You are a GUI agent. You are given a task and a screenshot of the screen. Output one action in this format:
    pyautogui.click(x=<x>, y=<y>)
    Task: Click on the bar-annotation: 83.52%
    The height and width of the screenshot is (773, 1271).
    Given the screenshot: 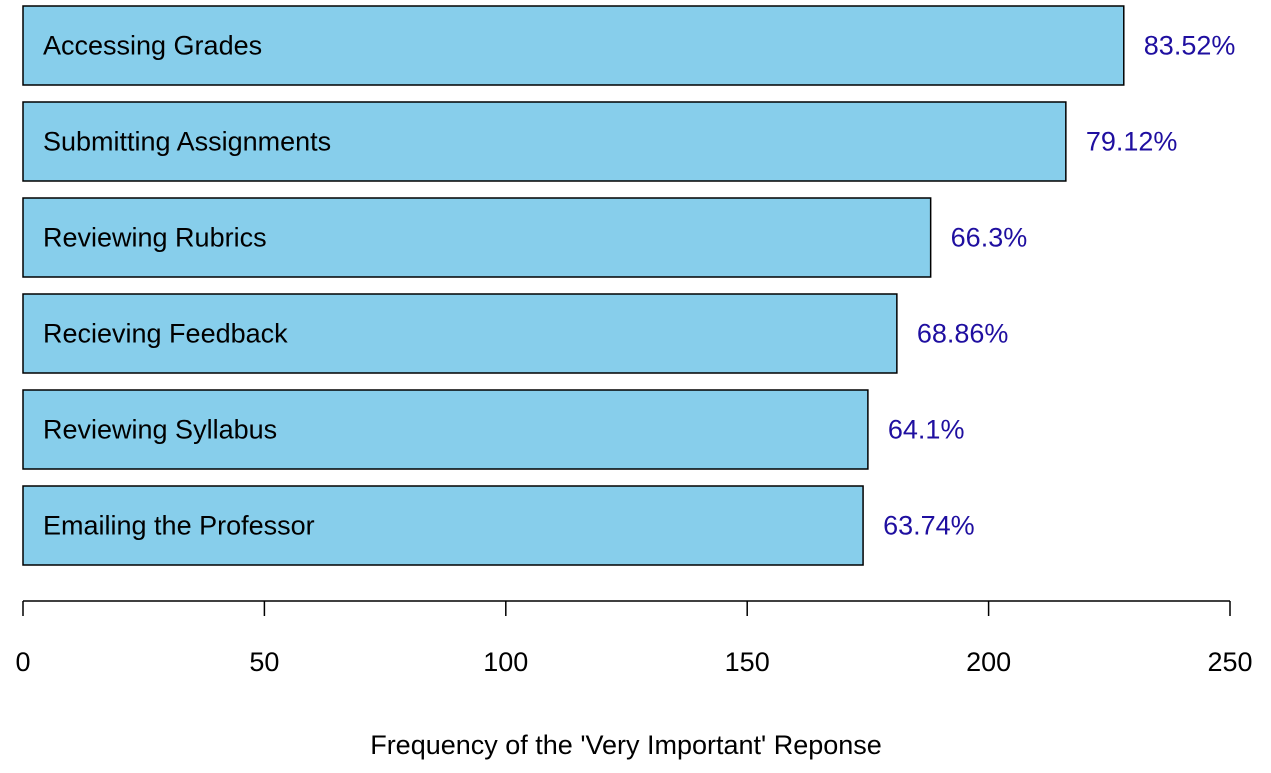 What is the action you would take?
    pyautogui.click(x=1190, y=46)
    